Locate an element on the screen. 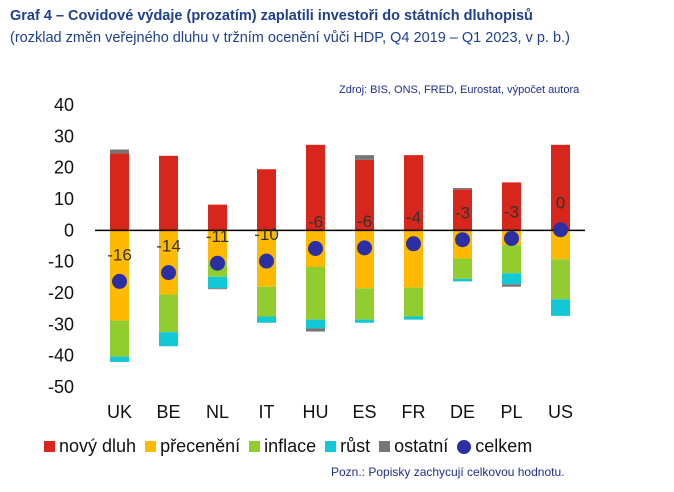 This screenshot has width=674, height=492. bar-ostatni-de is located at coordinates (462, 189).